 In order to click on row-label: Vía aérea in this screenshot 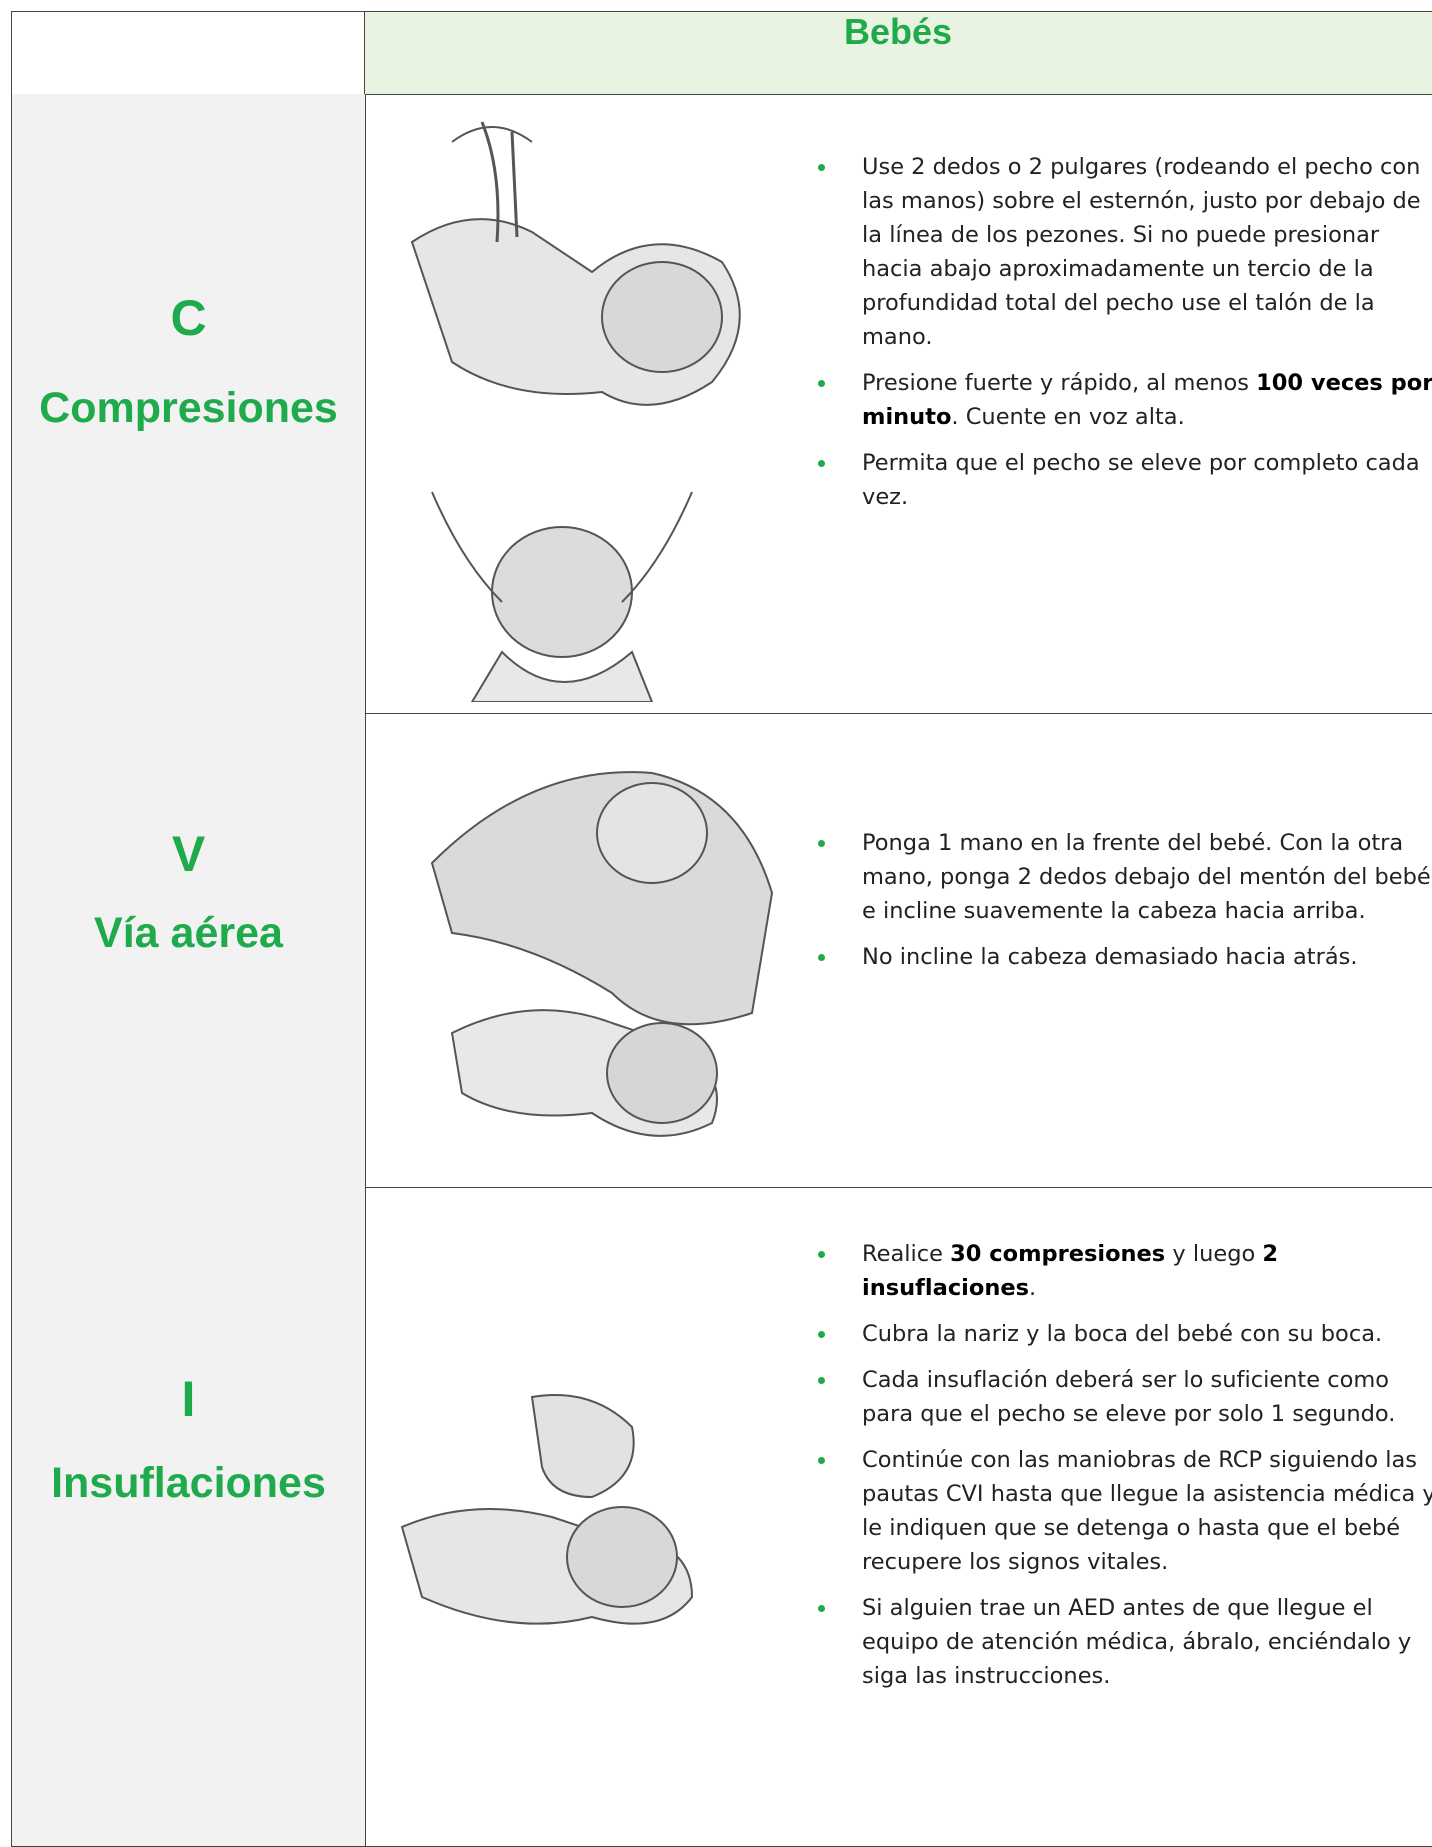, I will do `click(188, 933)`.